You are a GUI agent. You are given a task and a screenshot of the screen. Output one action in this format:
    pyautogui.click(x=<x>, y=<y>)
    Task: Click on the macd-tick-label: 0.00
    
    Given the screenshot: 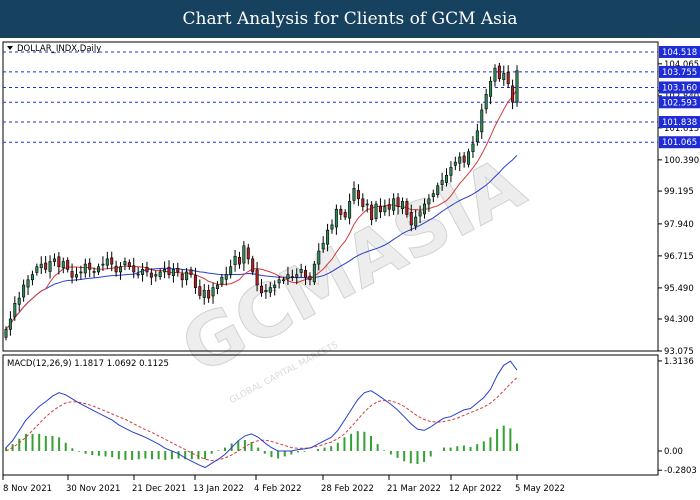 What is the action you would take?
    pyautogui.click(x=673, y=452)
    